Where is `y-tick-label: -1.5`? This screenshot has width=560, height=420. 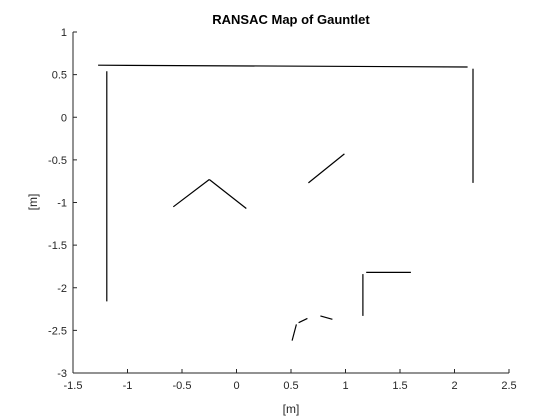 y-tick-label: -1.5 is located at coordinates (57, 246).